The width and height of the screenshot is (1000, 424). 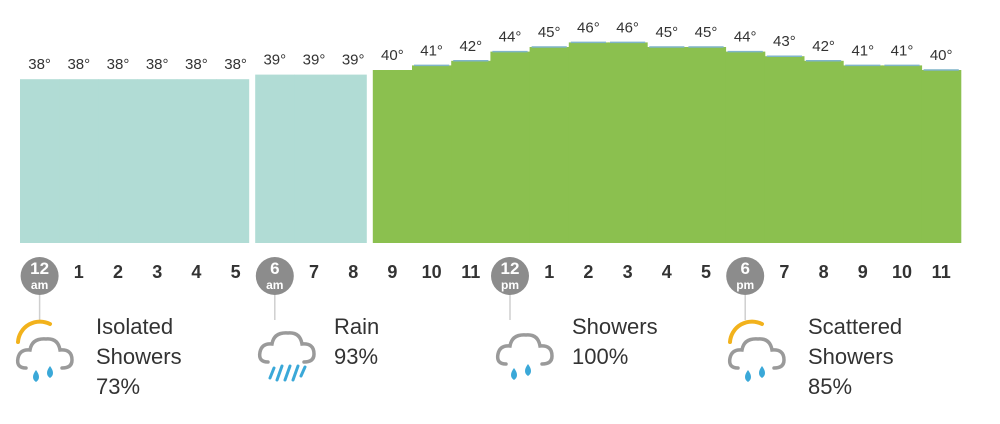 What do you see at coordinates (855, 326) in the screenshot?
I see `forecast-line: Scattered` at bounding box center [855, 326].